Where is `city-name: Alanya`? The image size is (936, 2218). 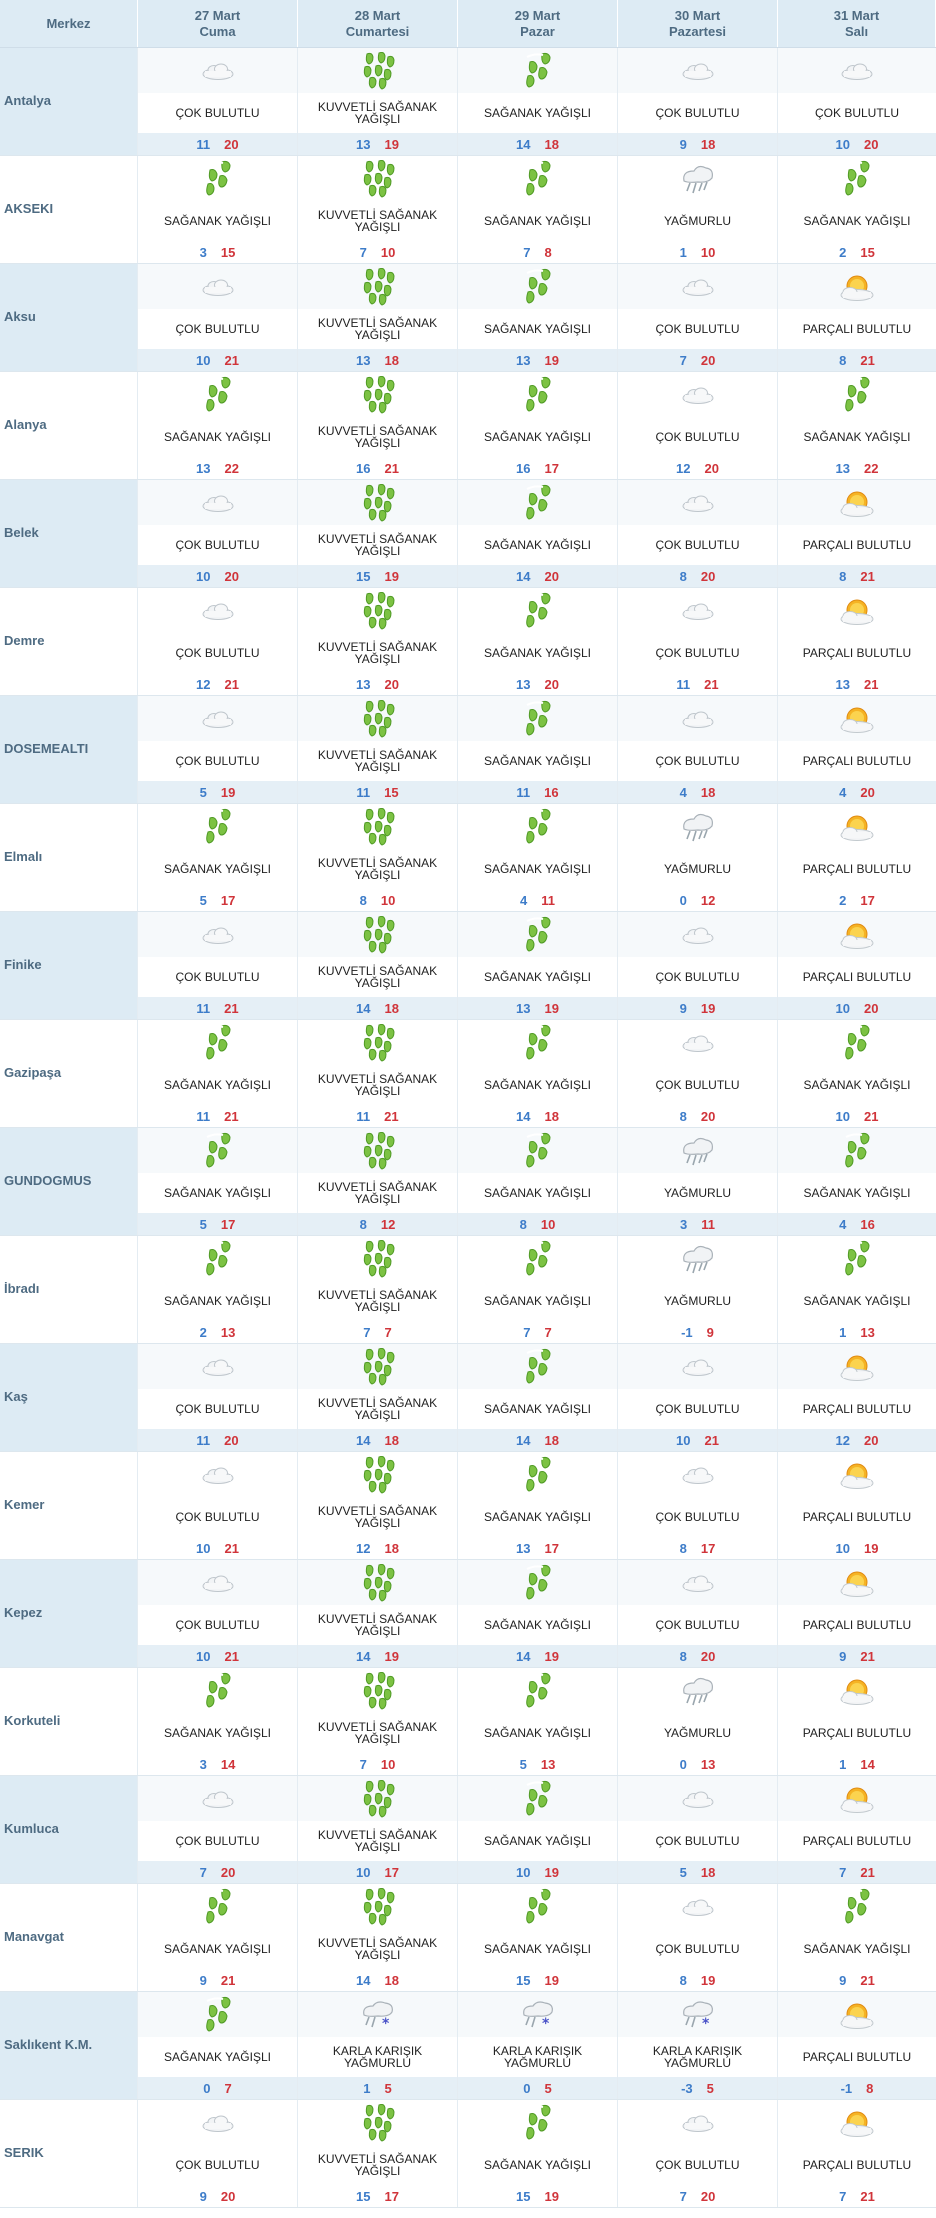 city-name: Alanya is located at coordinates (69, 425).